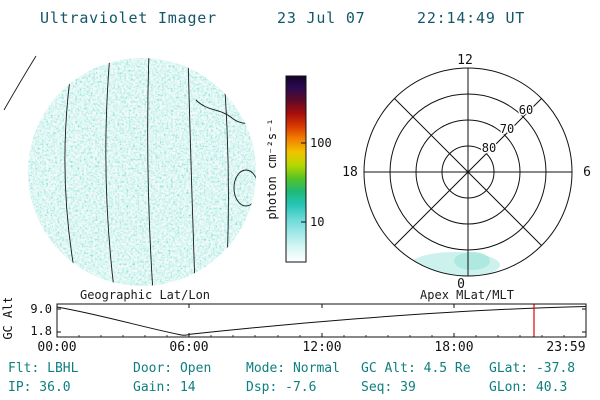 The width and height of the screenshot is (600, 400). I want to click on status-mode: Mode: Normal, so click(293, 368).